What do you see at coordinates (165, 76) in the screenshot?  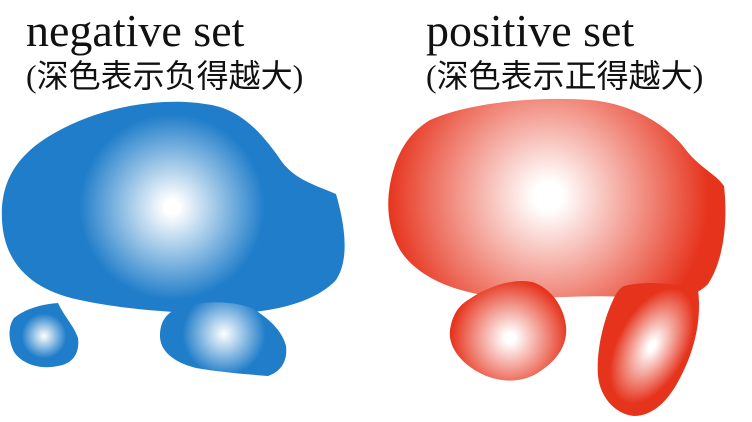 I see `negative-set-note: (深色表示负得越大)` at bounding box center [165, 76].